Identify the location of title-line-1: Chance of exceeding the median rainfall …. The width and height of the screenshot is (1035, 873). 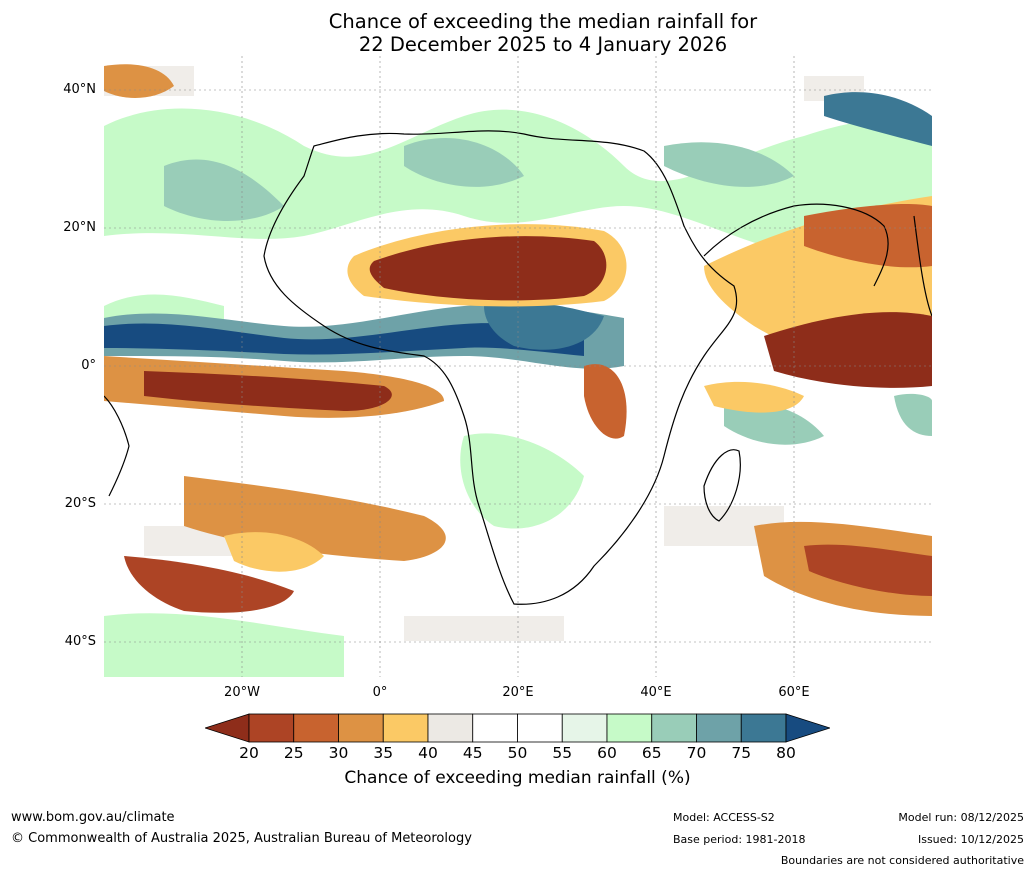
(543, 21).